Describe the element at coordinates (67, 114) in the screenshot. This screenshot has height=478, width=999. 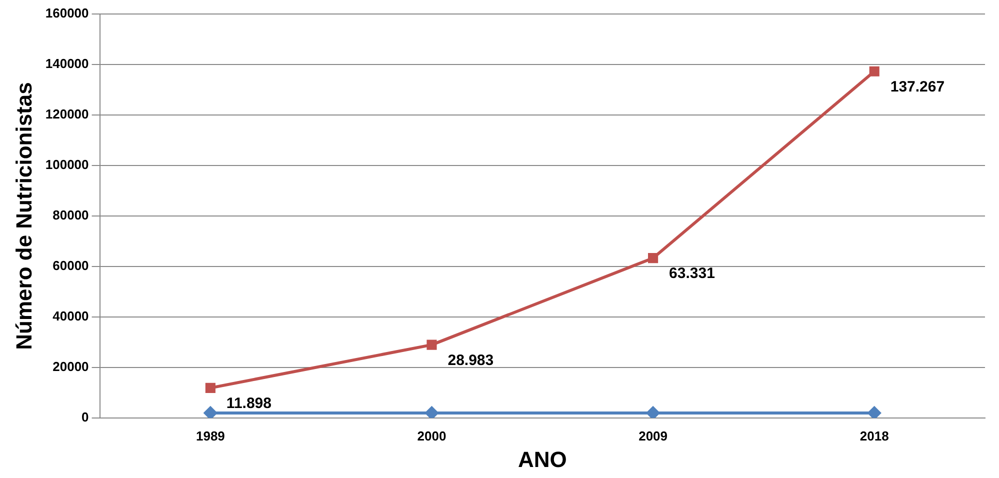
I see `y-tick-label: 120000` at that location.